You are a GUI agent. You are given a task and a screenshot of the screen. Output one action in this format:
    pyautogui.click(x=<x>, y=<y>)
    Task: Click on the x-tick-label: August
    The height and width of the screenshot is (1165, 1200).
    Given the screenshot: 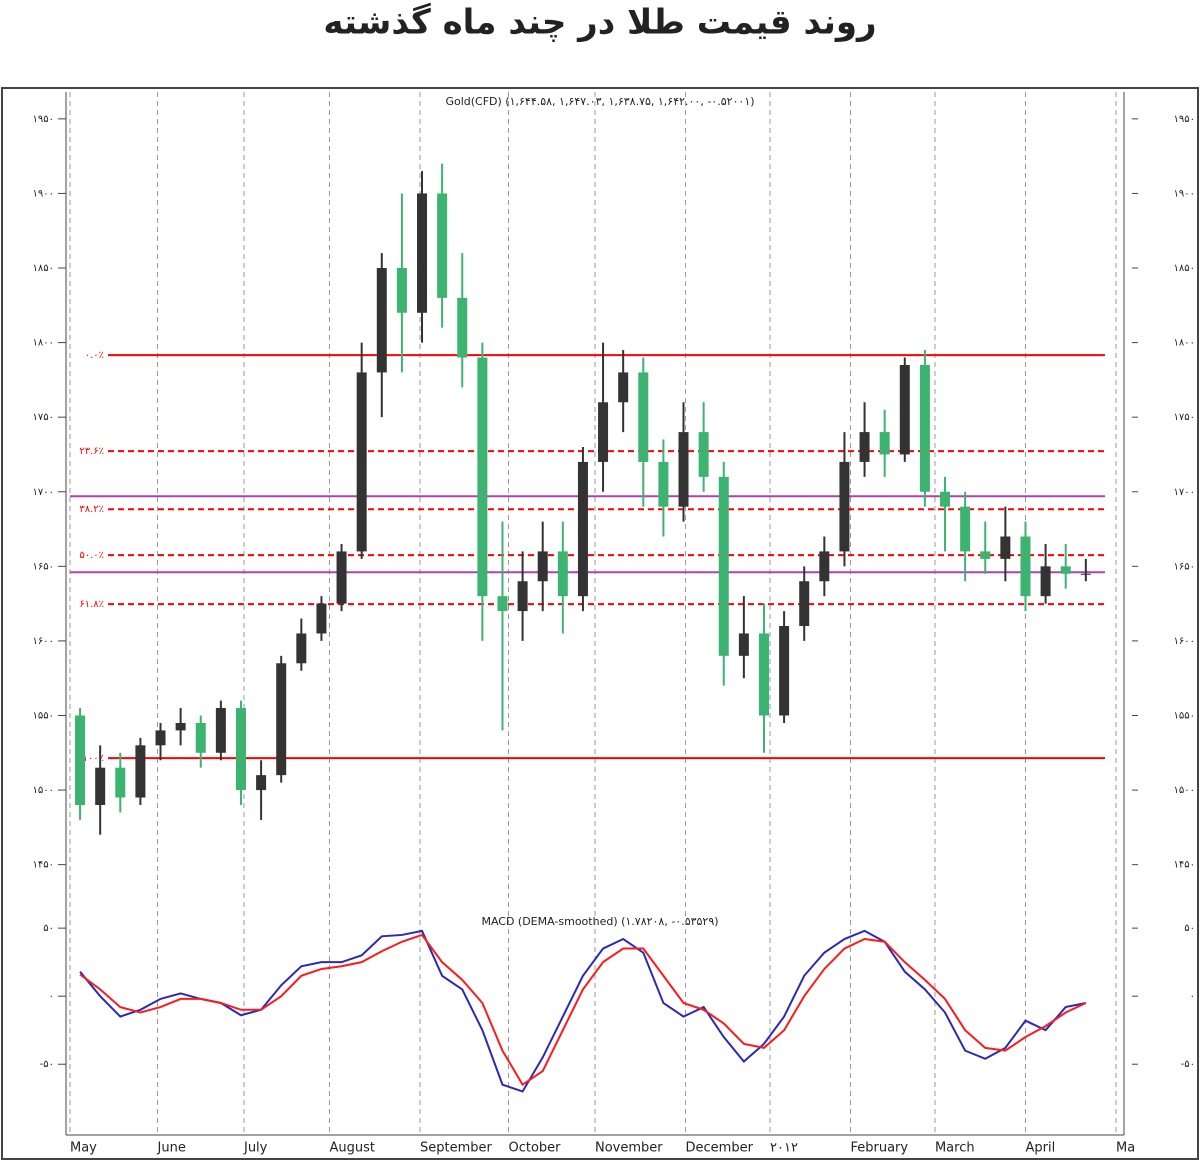 What is the action you would take?
    pyautogui.click(x=352, y=1148)
    